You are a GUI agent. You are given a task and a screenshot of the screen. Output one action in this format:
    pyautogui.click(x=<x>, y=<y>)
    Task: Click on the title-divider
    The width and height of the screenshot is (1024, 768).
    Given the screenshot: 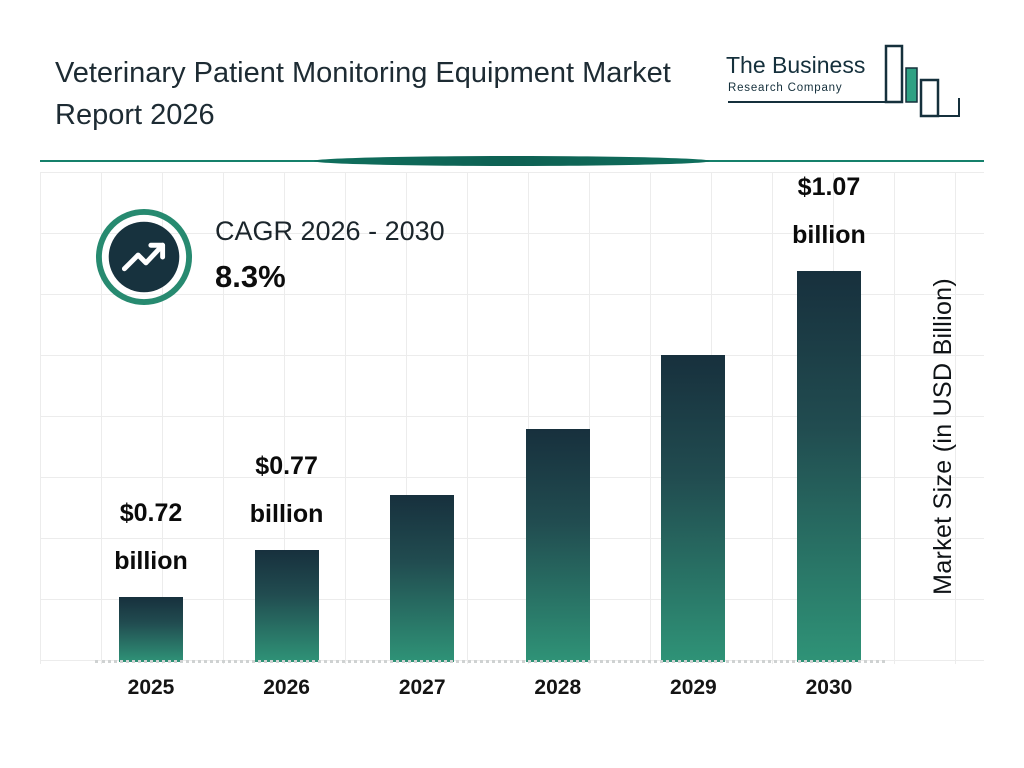 What is the action you would take?
    pyautogui.click(x=512, y=161)
    